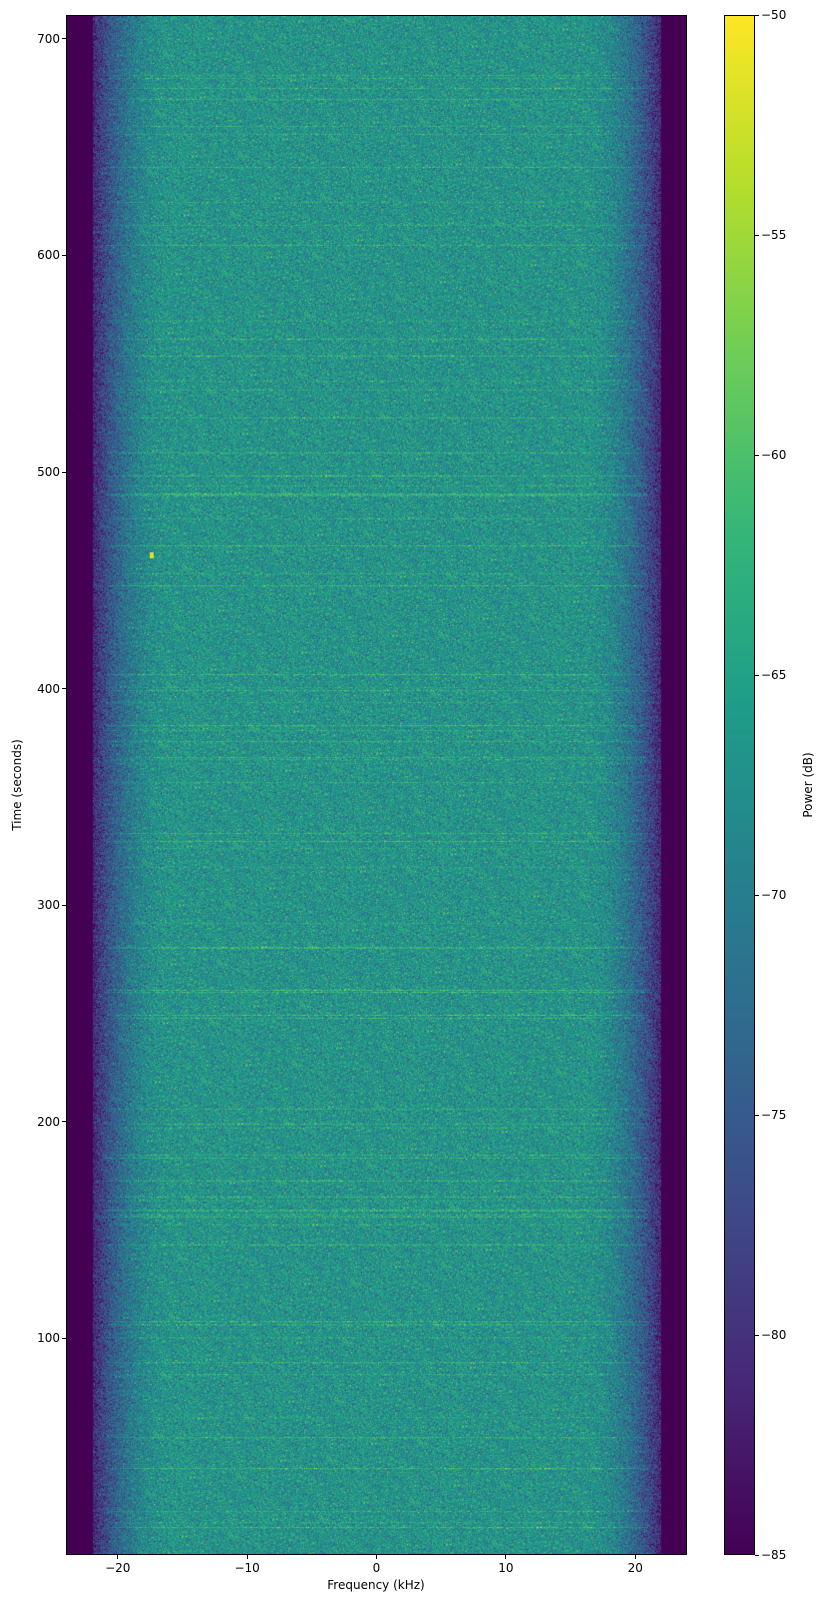  I want to click on colorbar, so click(739, 785).